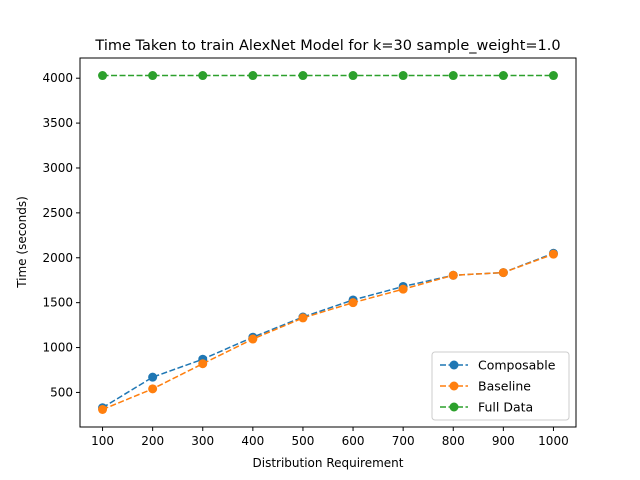  I want to click on legend-marker-baseline, so click(454, 386).